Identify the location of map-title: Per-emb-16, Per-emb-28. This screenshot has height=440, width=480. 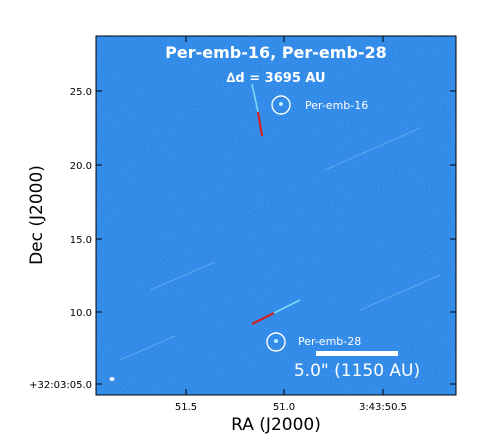
(276, 52).